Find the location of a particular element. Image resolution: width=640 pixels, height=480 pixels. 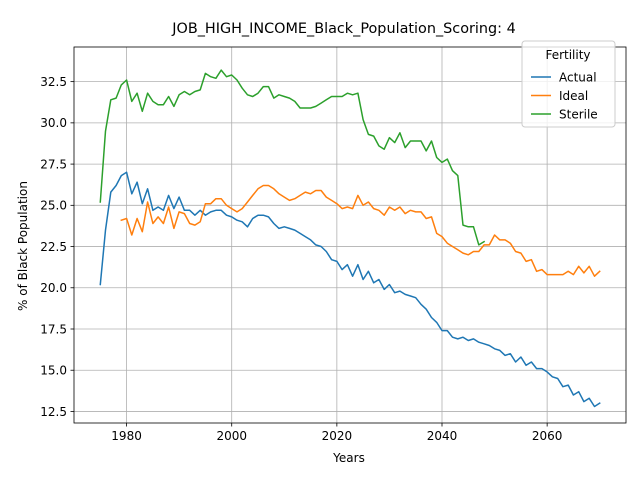

y-tick-label: 22.5 is located at coordinates (53, 247).